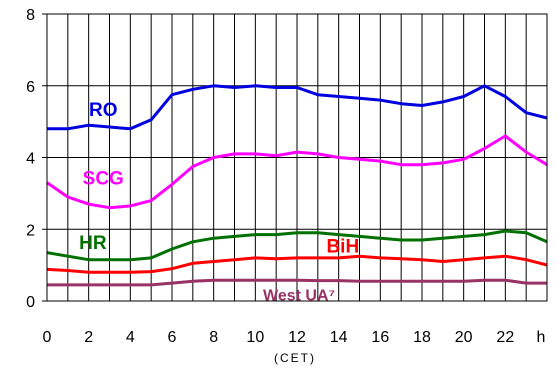  What do you see at coordinates (342, 247) in the screenshot?
I see `series-label-bih: BiH` at bounding box center [342, 247].